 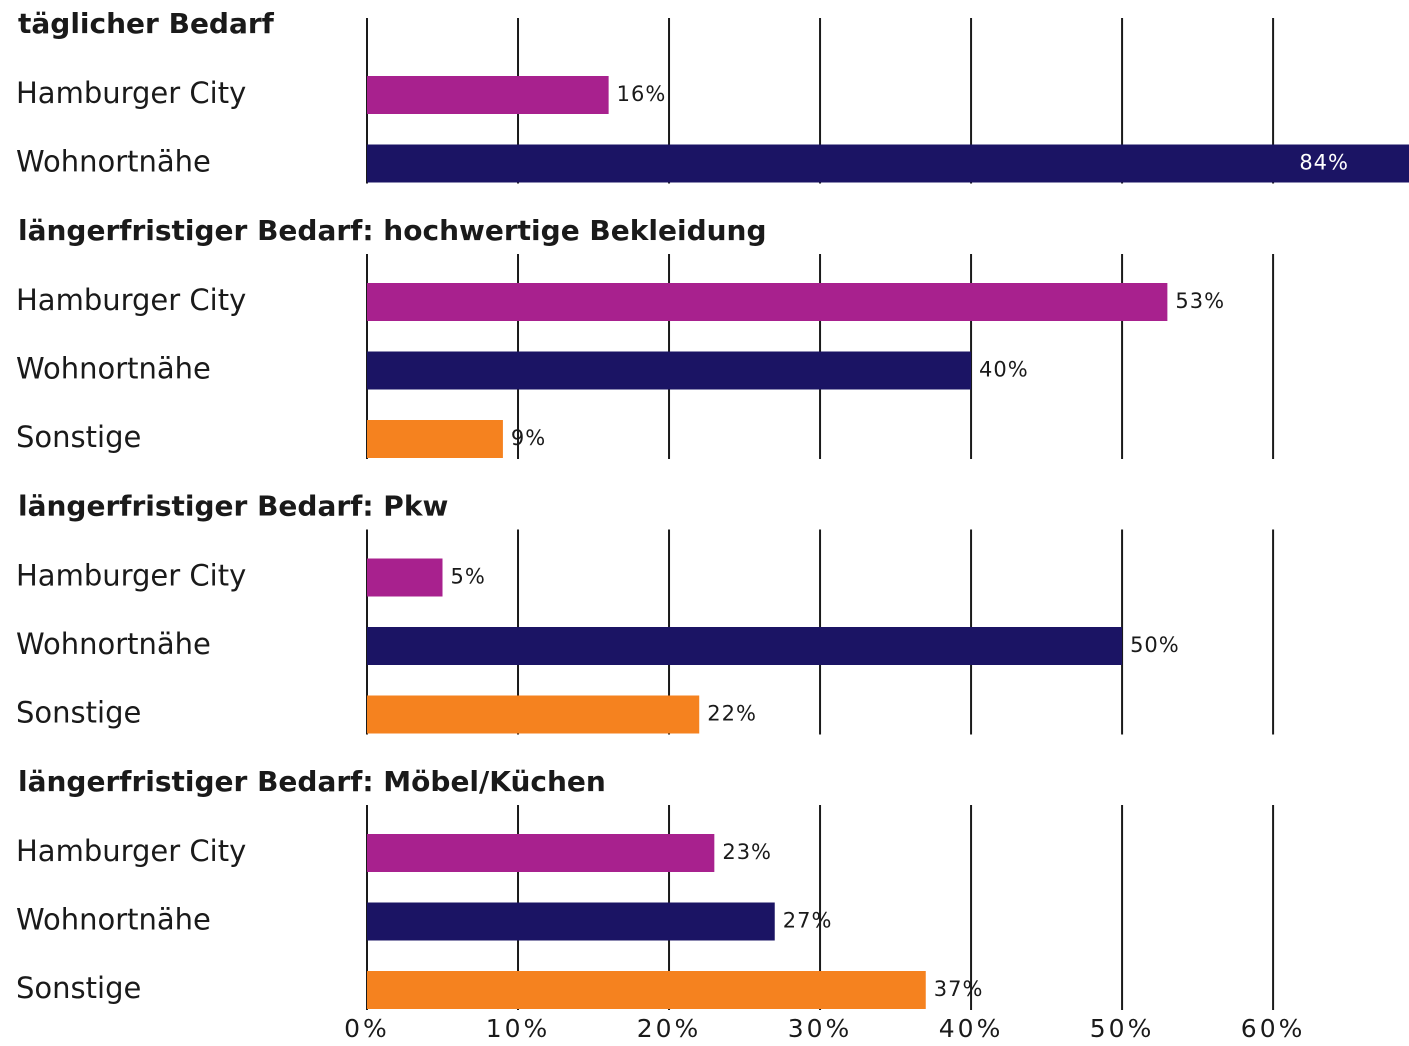 What do you see at coordinates (1200, 301) in the screenshot?
I see `value-label: 53%` at bounding box center [1200, 301].